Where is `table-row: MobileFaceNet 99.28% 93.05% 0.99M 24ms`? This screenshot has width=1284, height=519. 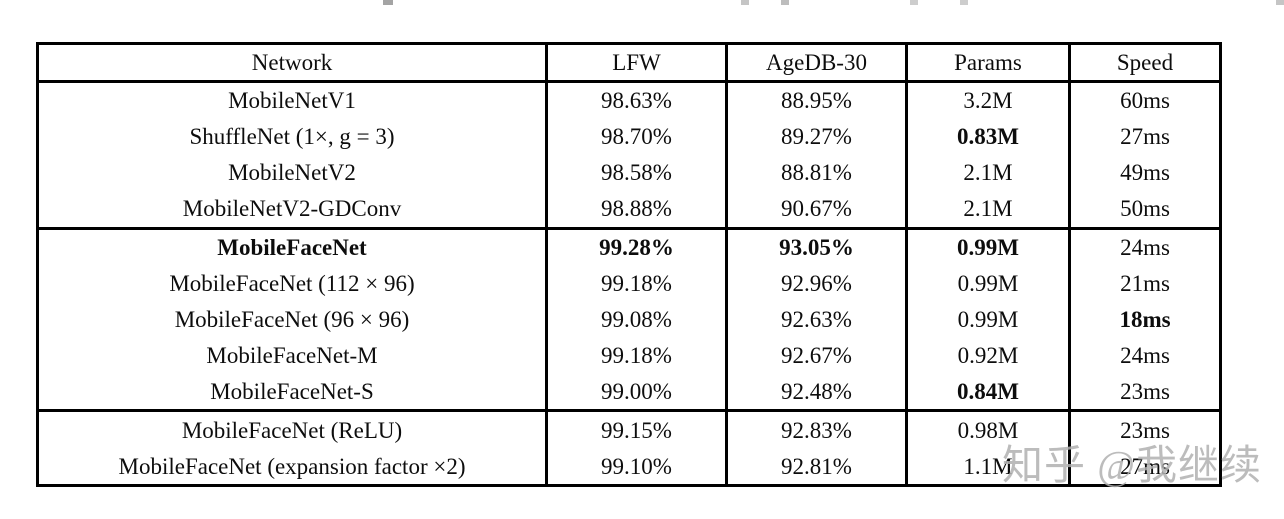 table-row: MobileFaceNet 99.28% 93.05% 0.99M 24ms is located at coordinates (629, 247).